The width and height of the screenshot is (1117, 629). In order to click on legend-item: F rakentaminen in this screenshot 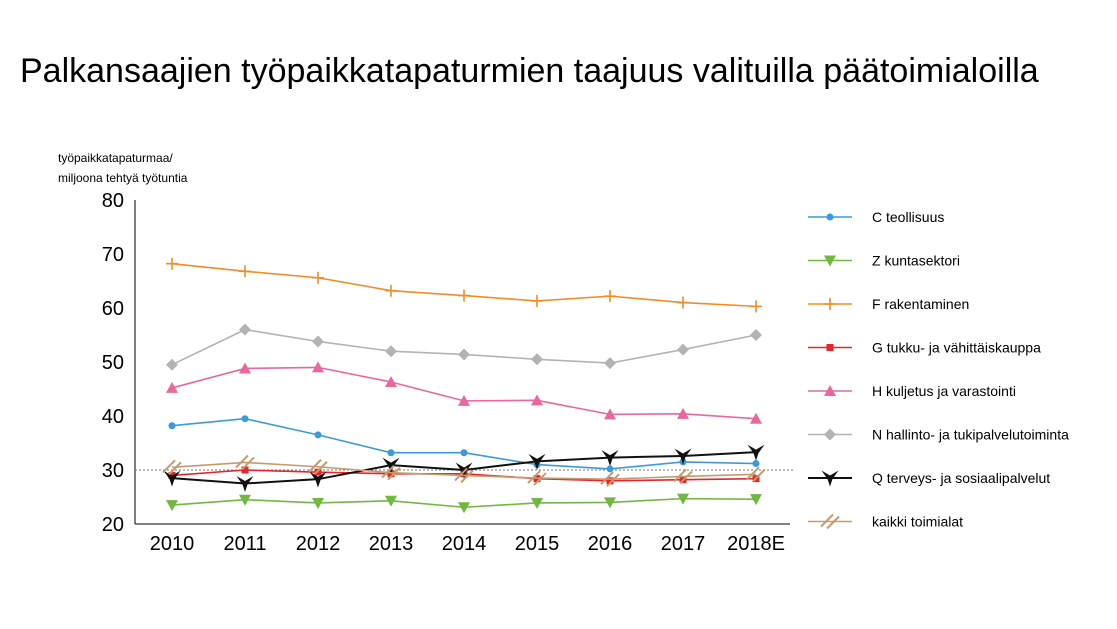, I will do `click(888, 304)`.